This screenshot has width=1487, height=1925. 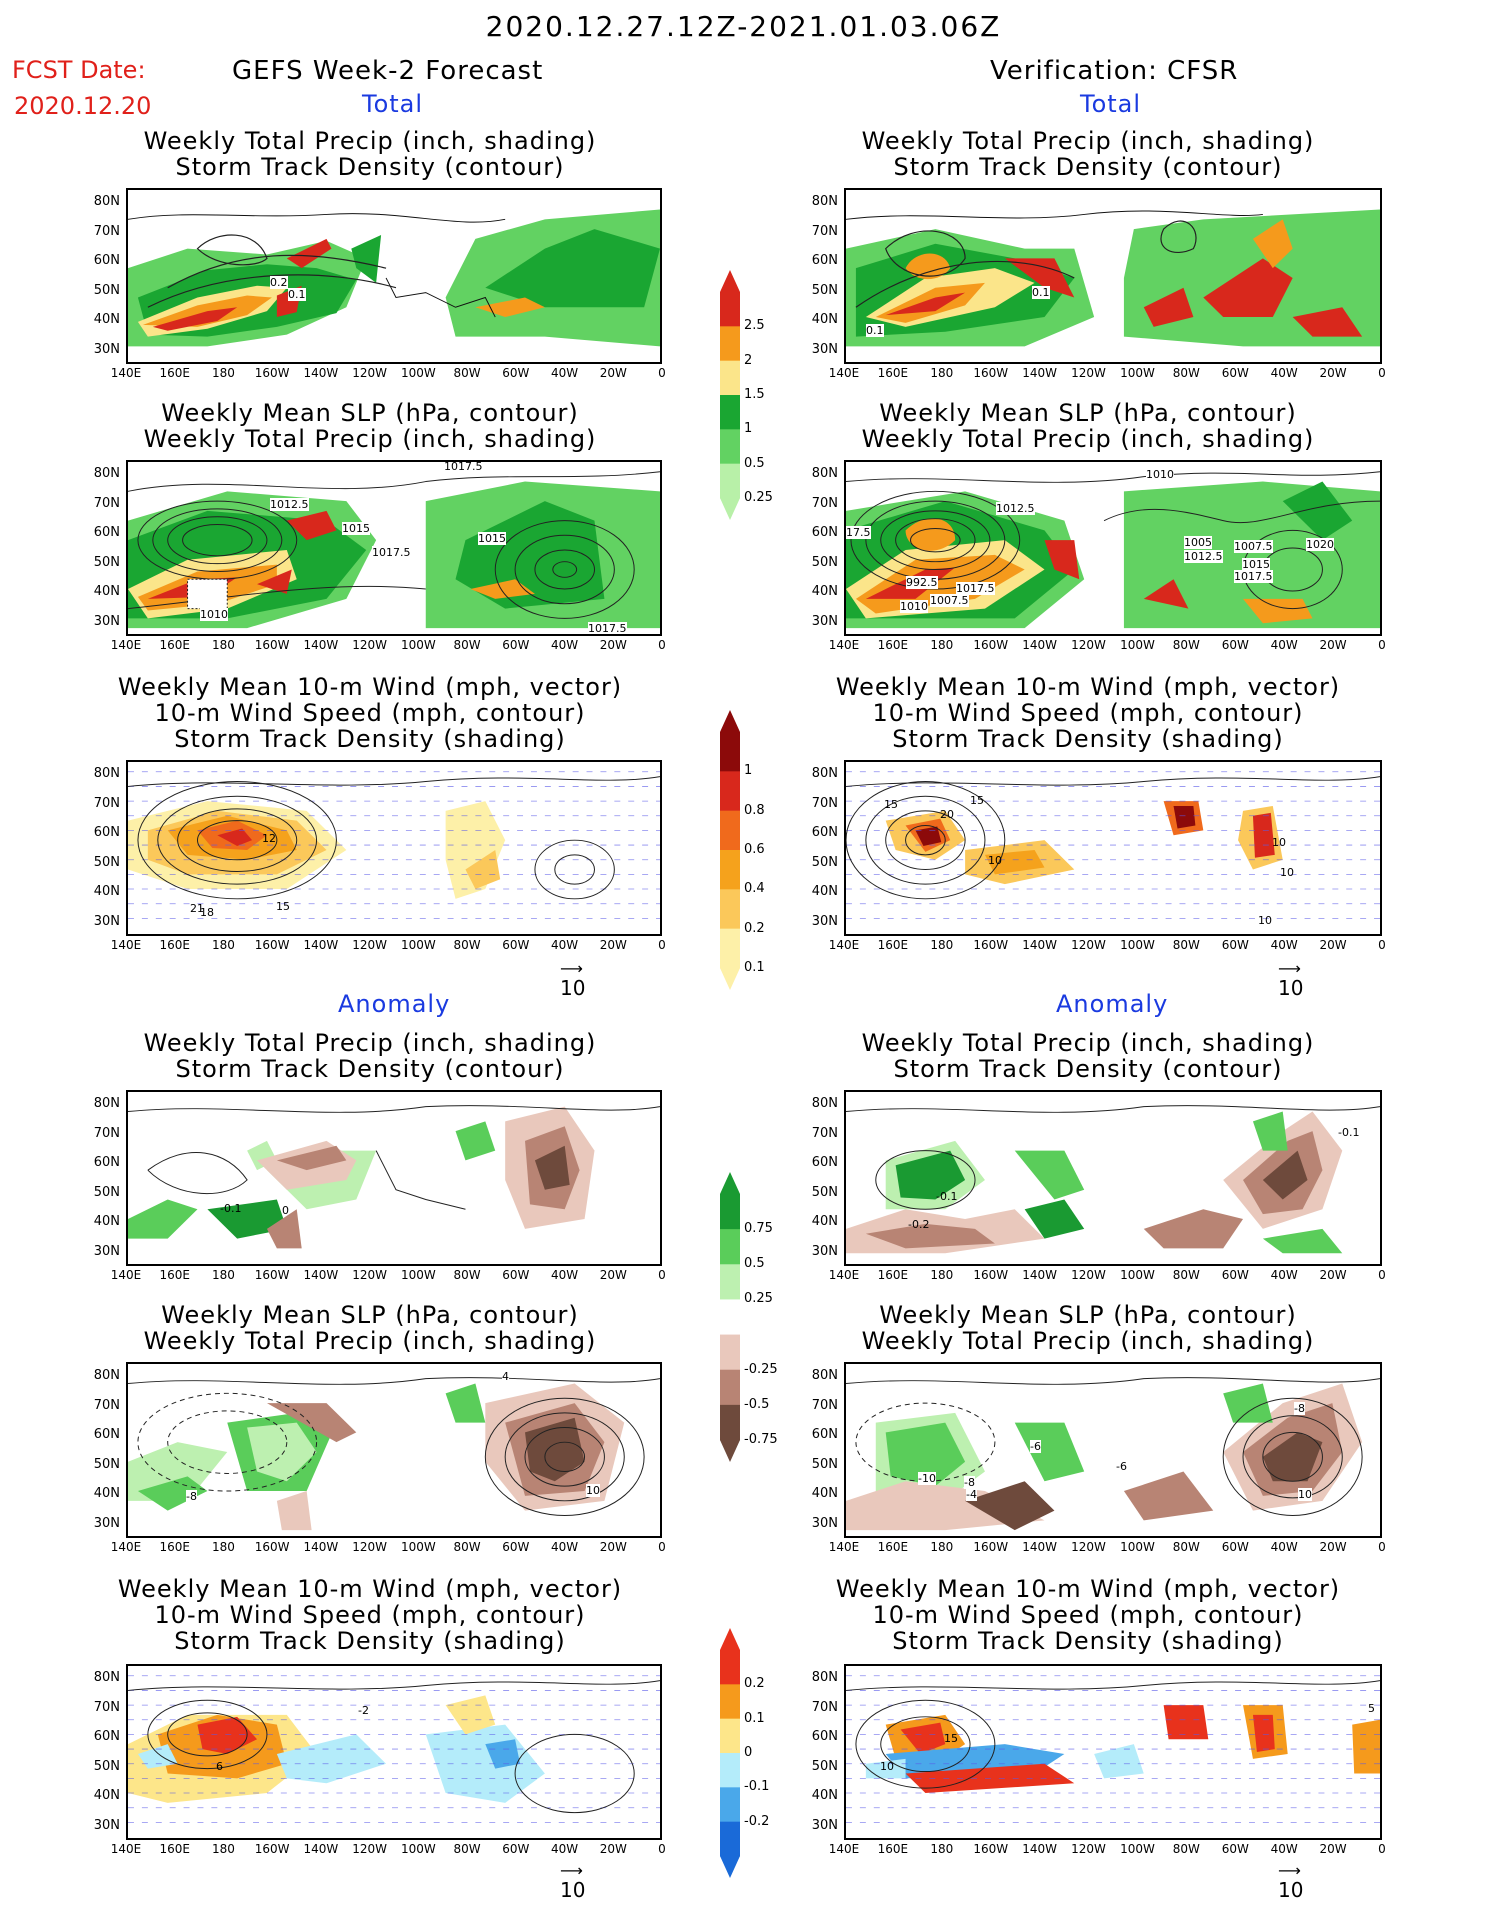 I want to click on map-anomaly-precip-storm-forecast: -0.1 0, so click(x=394, y=1178).